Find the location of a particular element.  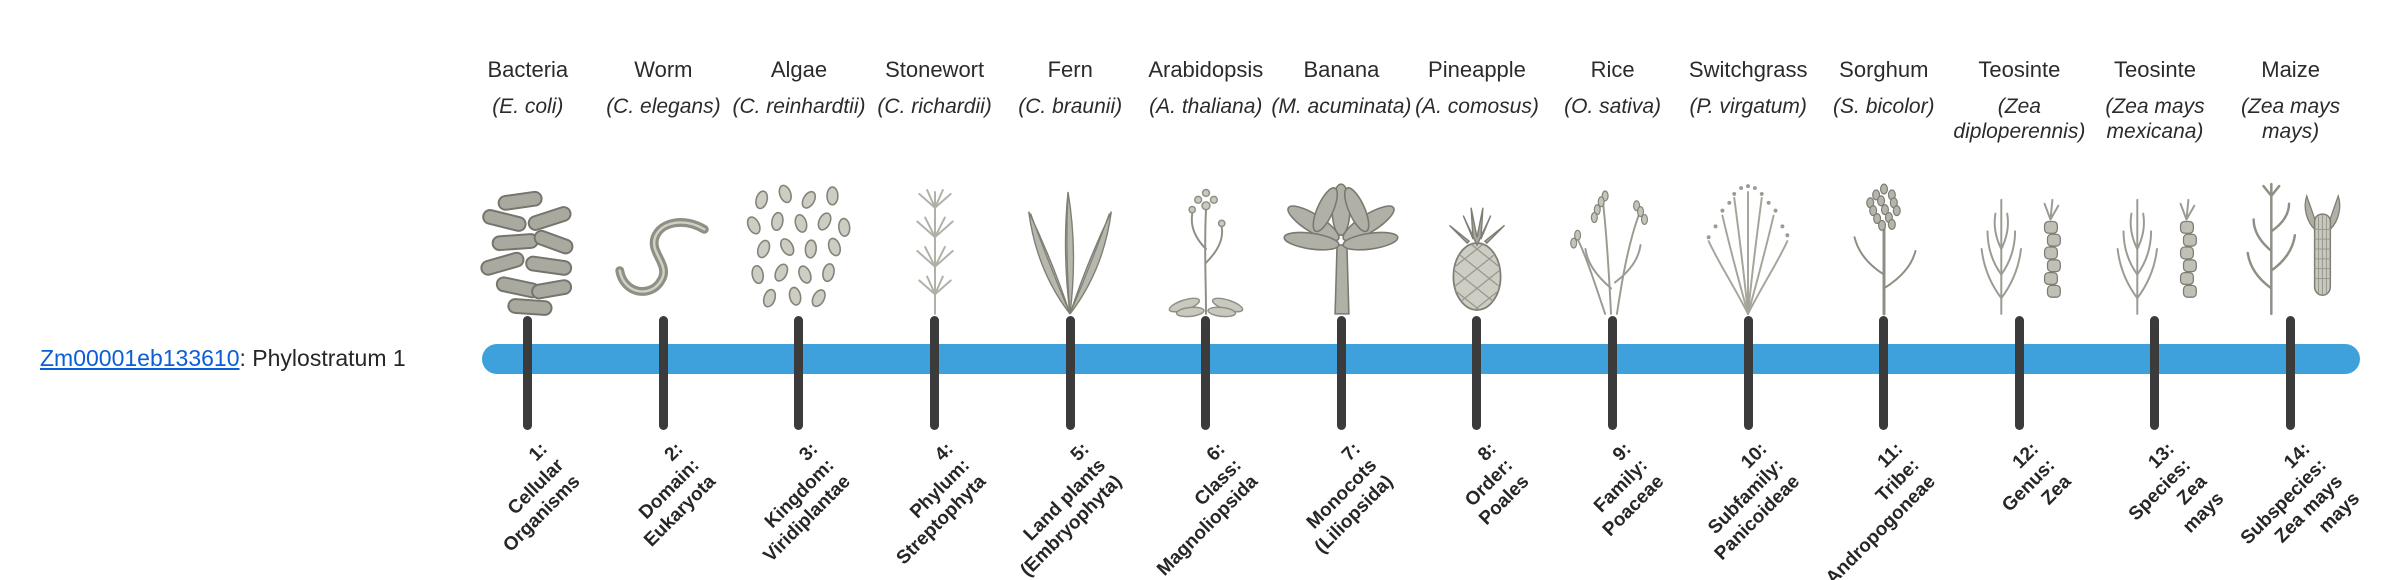

organism-scientific-name: (C. reinhardtii) is located at coordinates (799, 106).